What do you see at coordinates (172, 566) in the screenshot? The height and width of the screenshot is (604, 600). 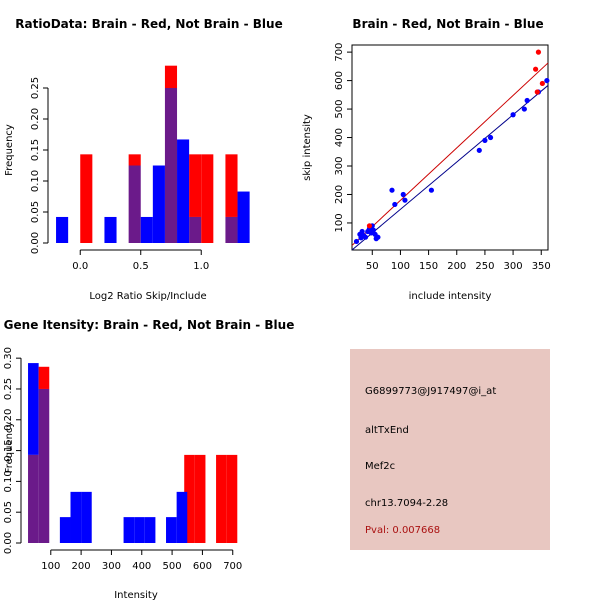 I see `intensity-x-tick-label: 500` at bounding box center [172, 566].